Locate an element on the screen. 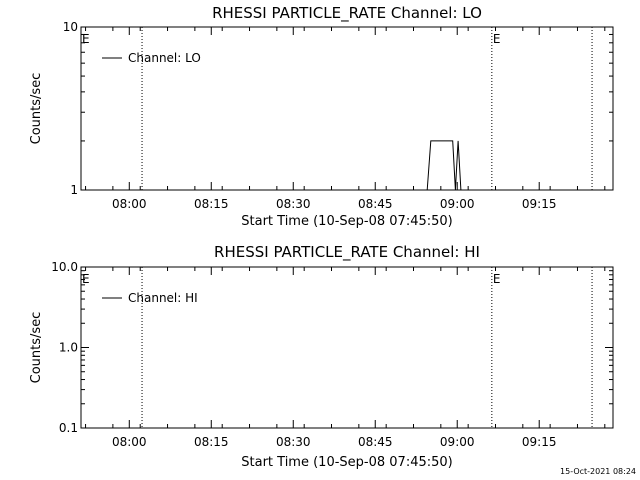  legend-label: Channel: HI is located at coordinates (163, 298).